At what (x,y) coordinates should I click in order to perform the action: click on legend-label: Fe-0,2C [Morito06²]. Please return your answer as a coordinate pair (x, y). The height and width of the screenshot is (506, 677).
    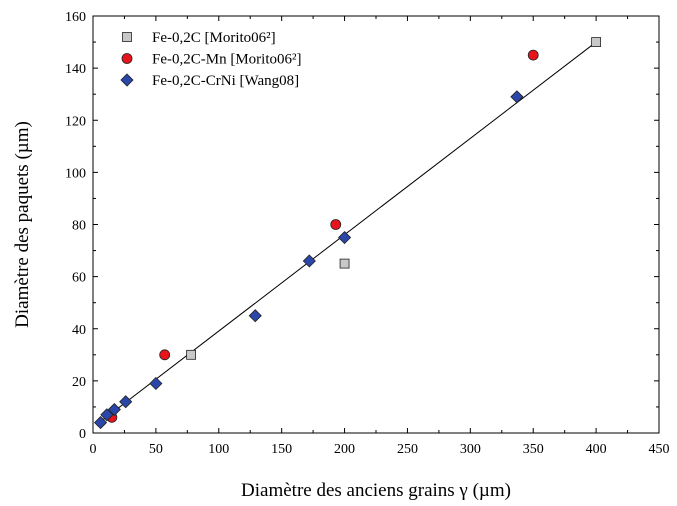
    Looking at the image, I should click on (214, 38).